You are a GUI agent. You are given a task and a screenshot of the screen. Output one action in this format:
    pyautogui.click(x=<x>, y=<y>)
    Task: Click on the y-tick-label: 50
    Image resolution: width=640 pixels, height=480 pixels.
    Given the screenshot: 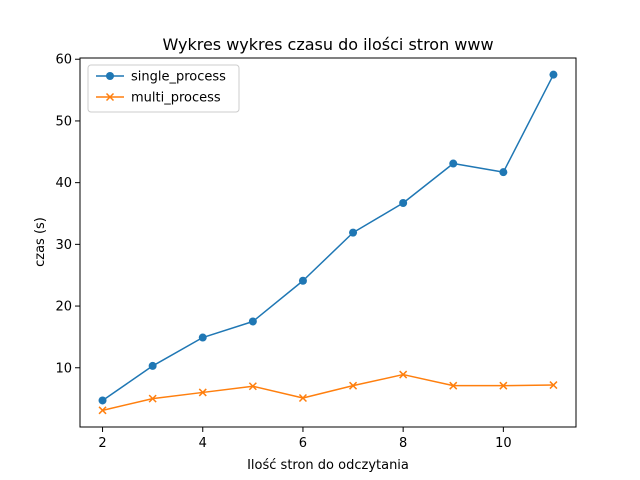 What is the action you would take?
    pyautogui.click(x=63, y=121)
    